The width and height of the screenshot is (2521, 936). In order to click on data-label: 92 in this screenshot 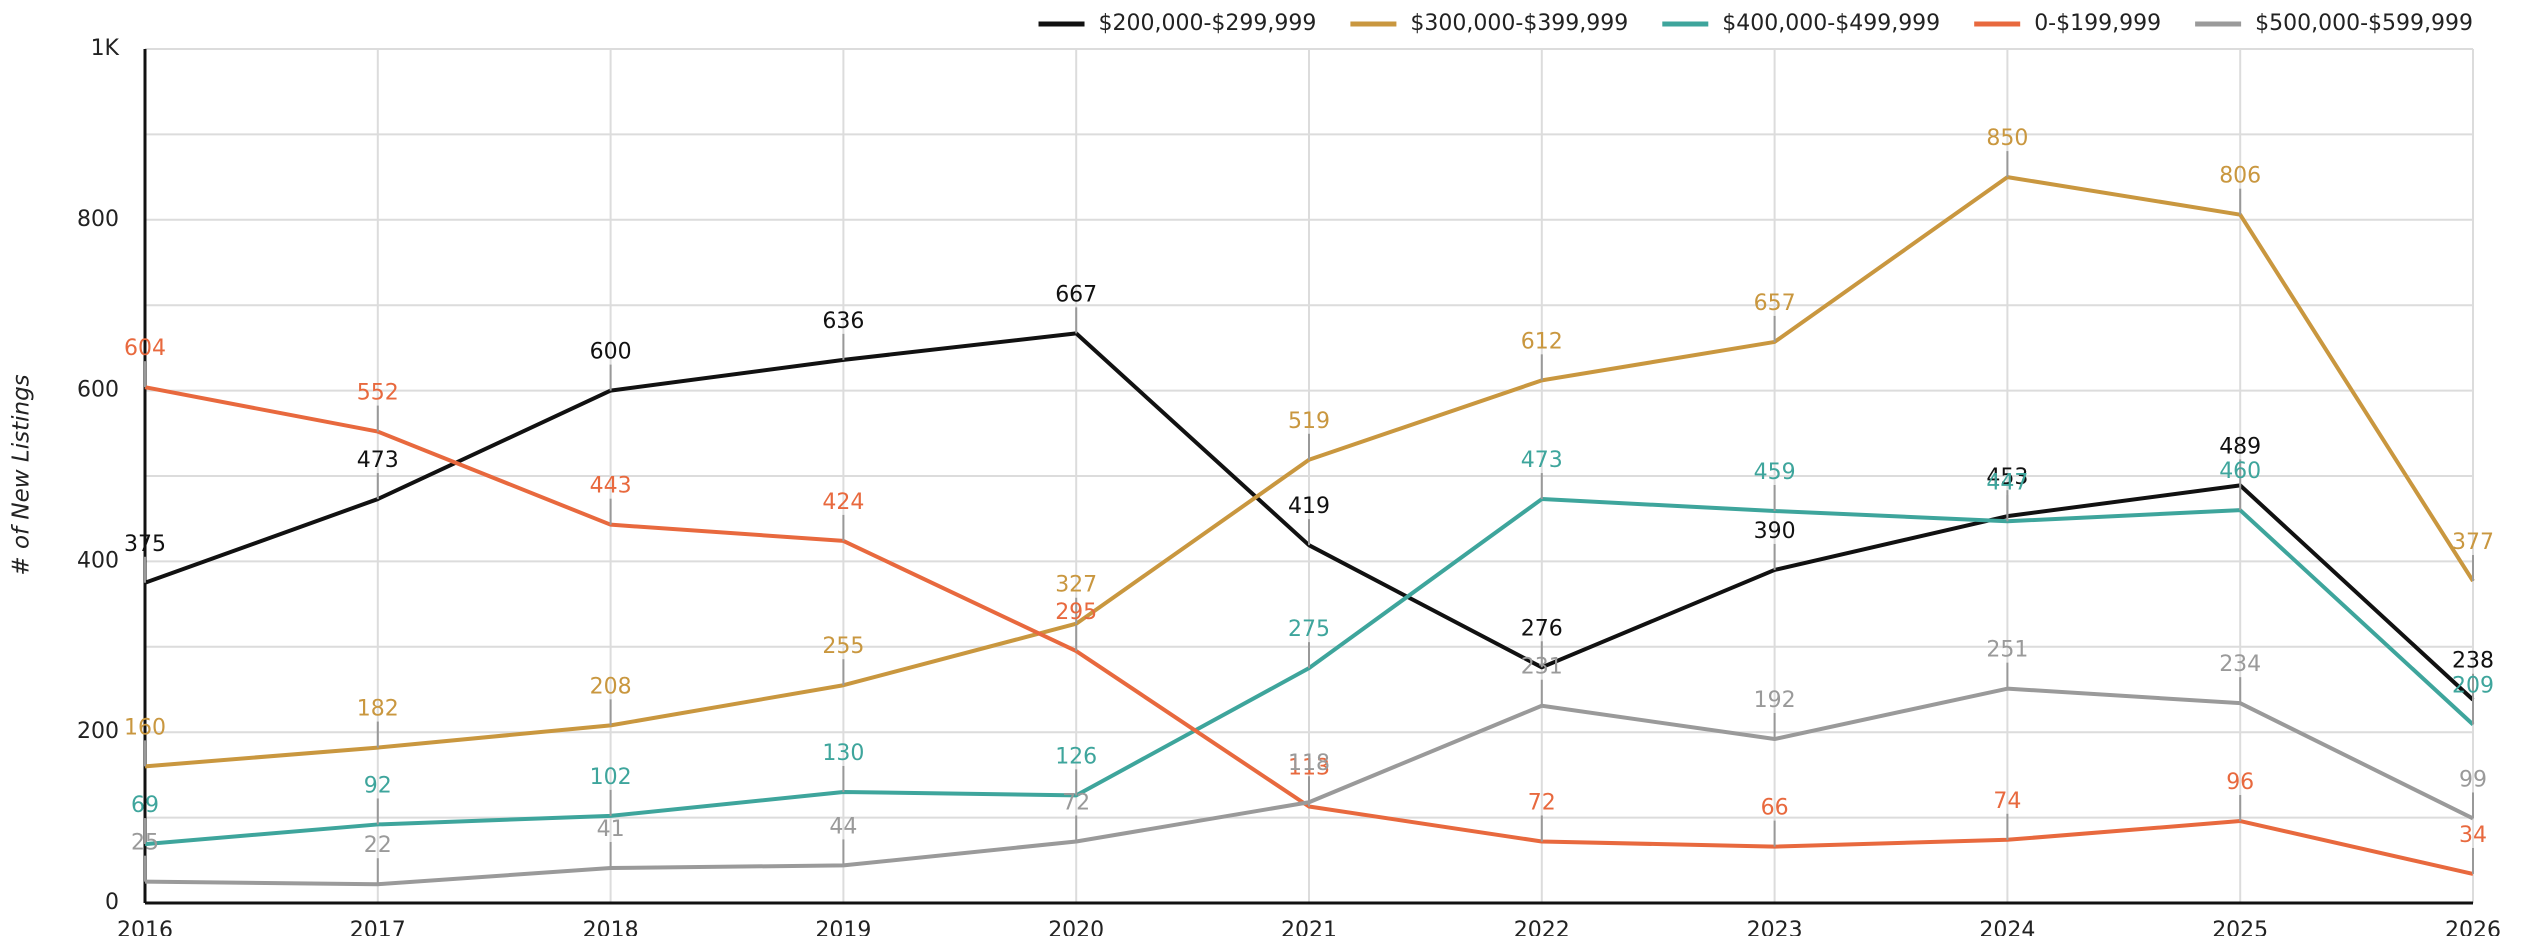, I will do `click(378, 785)`.